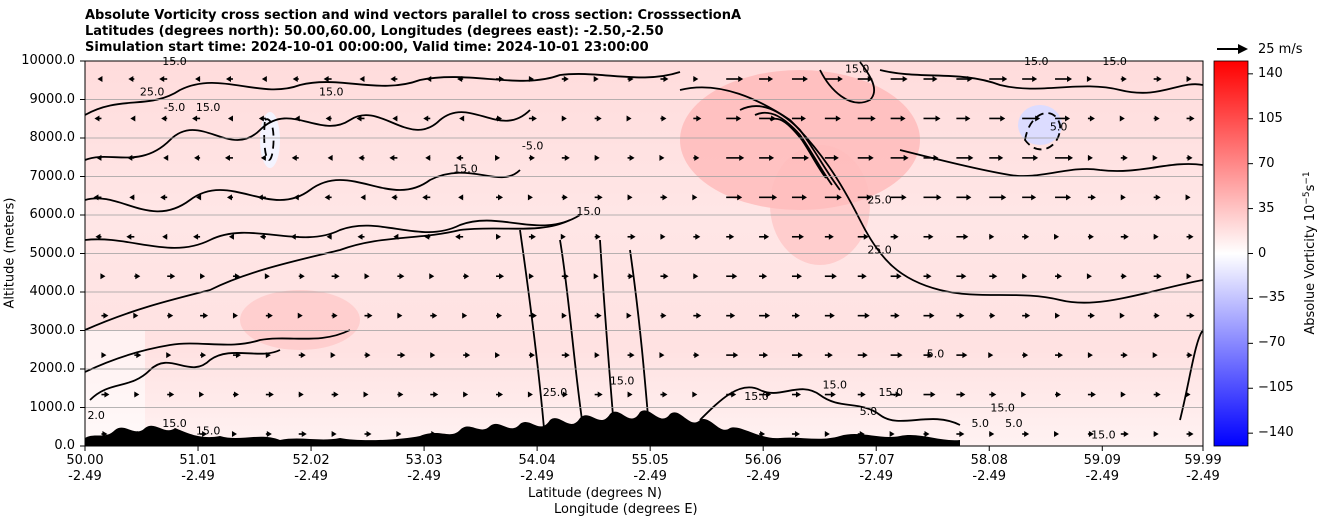  Describe the element at coordinates (1276, 433) in the screenshot. I see `colorbar-tick-label: −140` at that location.